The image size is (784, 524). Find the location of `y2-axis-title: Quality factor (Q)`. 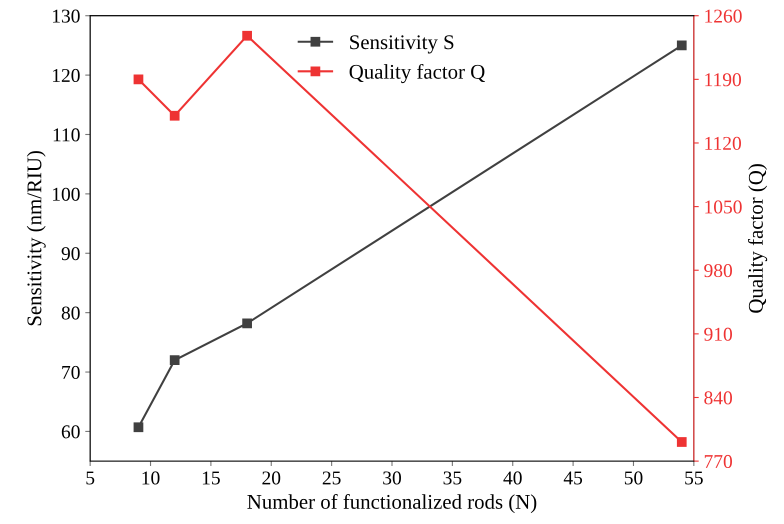

y2-axis-title: Quality factor (Q) is located at coordinates (758, 238).